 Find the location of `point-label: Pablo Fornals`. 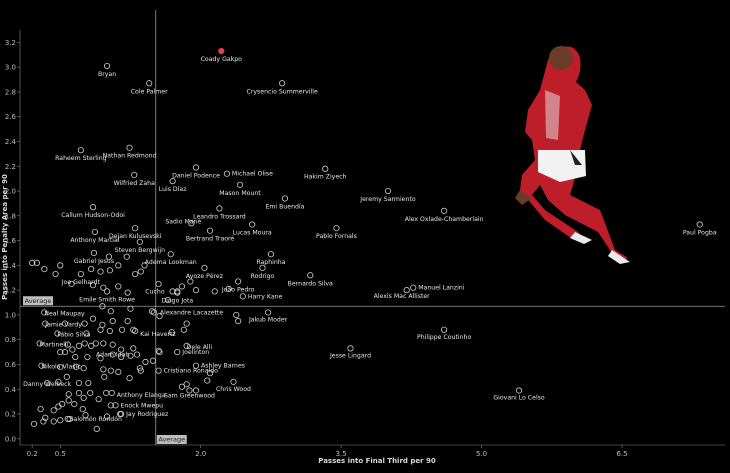

point-label: Pablo Fornals is located at coordinates (336, 236).